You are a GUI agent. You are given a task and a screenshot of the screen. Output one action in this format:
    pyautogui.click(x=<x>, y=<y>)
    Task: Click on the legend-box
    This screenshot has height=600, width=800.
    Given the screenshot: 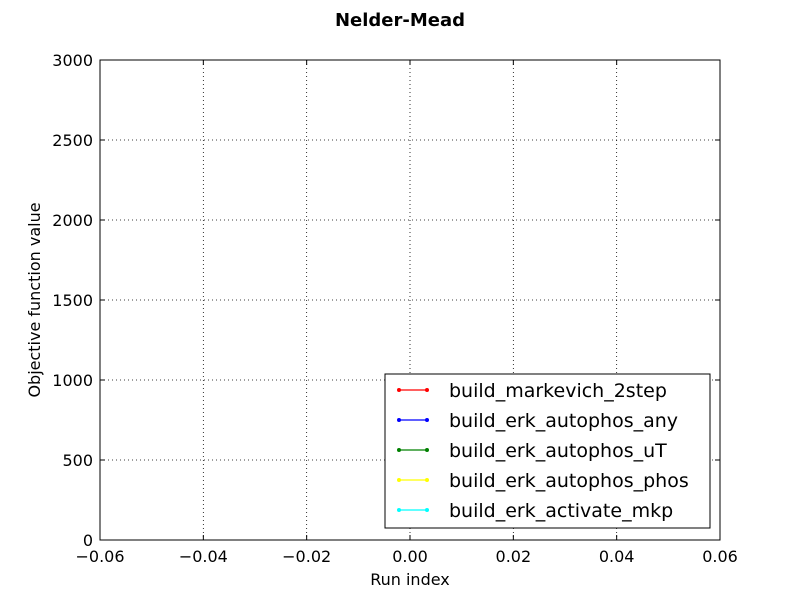 What is the action you would take?
    pyautogui.click(x=547, y=451)
    